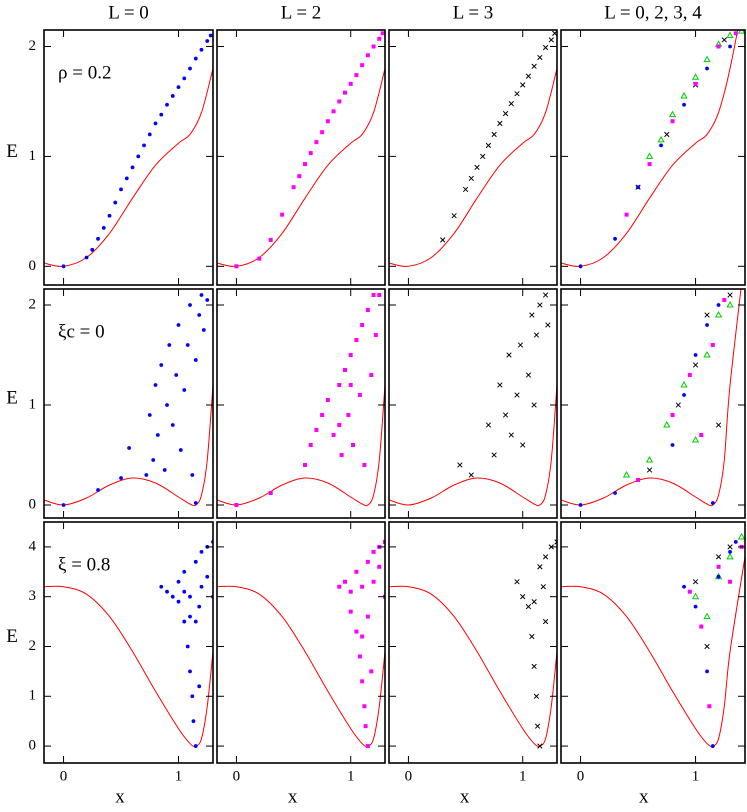 Image resolution: width=747 pixels, height=812 pixels. I want to click on y-tick-label: 1, so click(33, 156).